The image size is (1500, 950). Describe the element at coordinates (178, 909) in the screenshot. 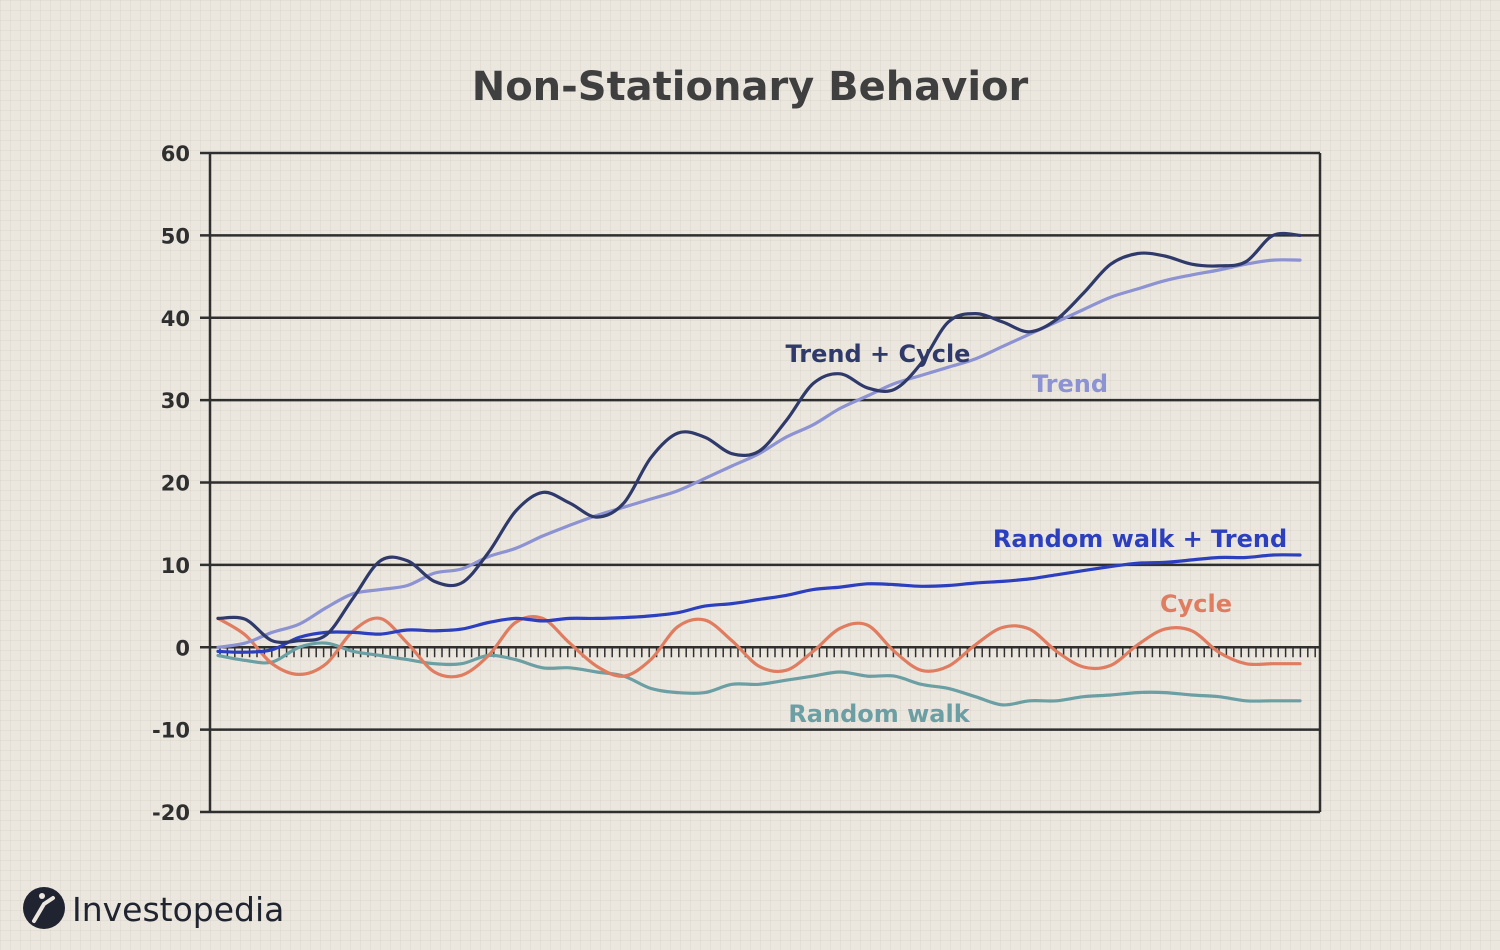

I see `investopedia-logo-text: Investopedia` at that location.